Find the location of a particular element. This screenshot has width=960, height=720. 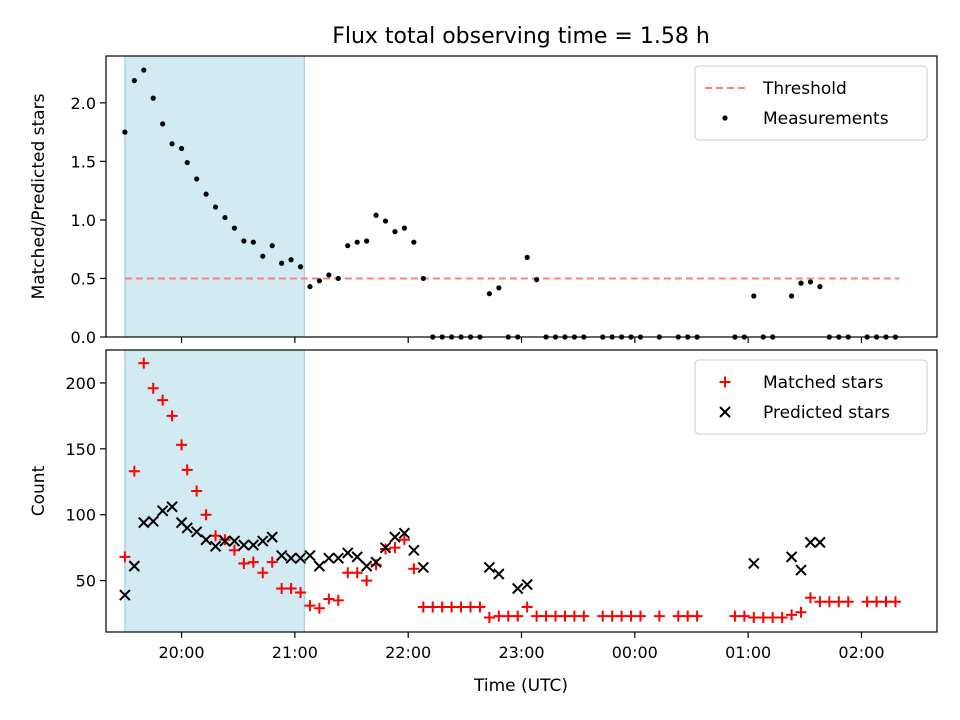

y-axis-label: Count is located at coordinates (39, 490).